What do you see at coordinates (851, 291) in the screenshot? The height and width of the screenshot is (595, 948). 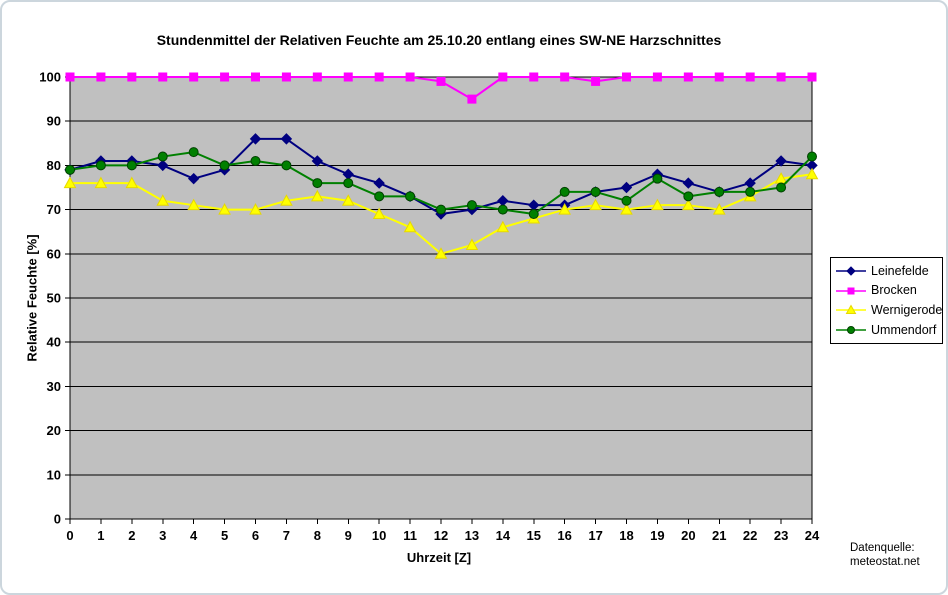 I see `legend-marker-brocken-square-icon` at bounding box center [851, 291].